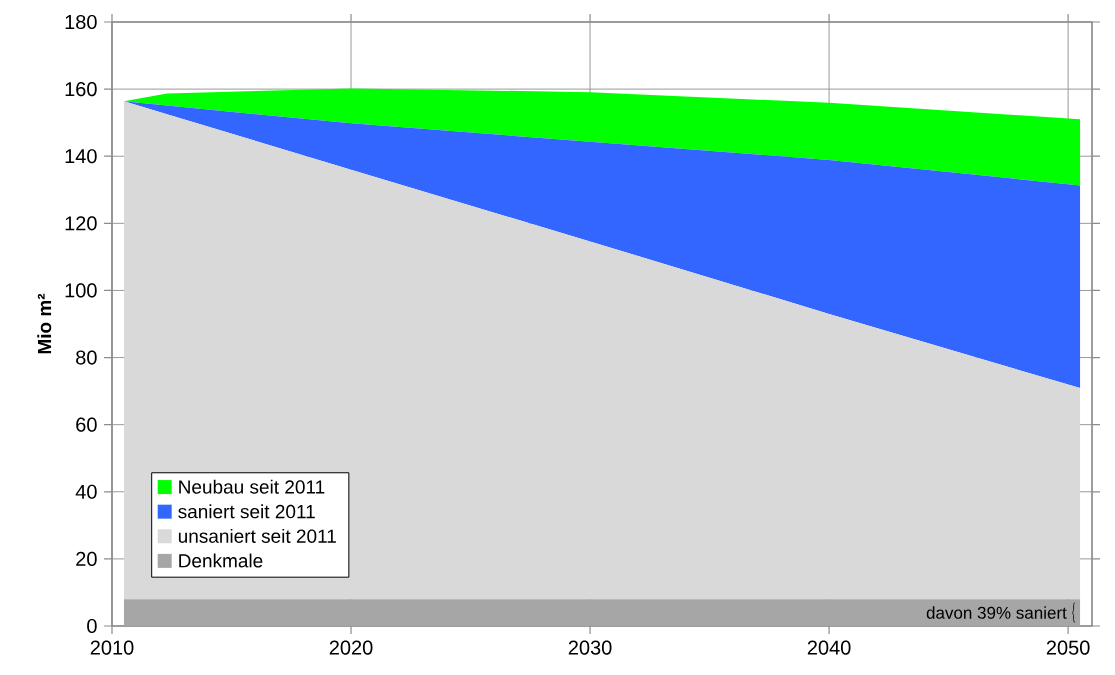 The height and width of the screenshot is (675, 1115). What do you see at coordinates (112, 647) in the screenshot?
I see `x-tick-label: 2010` at bounding box center [112, 647].